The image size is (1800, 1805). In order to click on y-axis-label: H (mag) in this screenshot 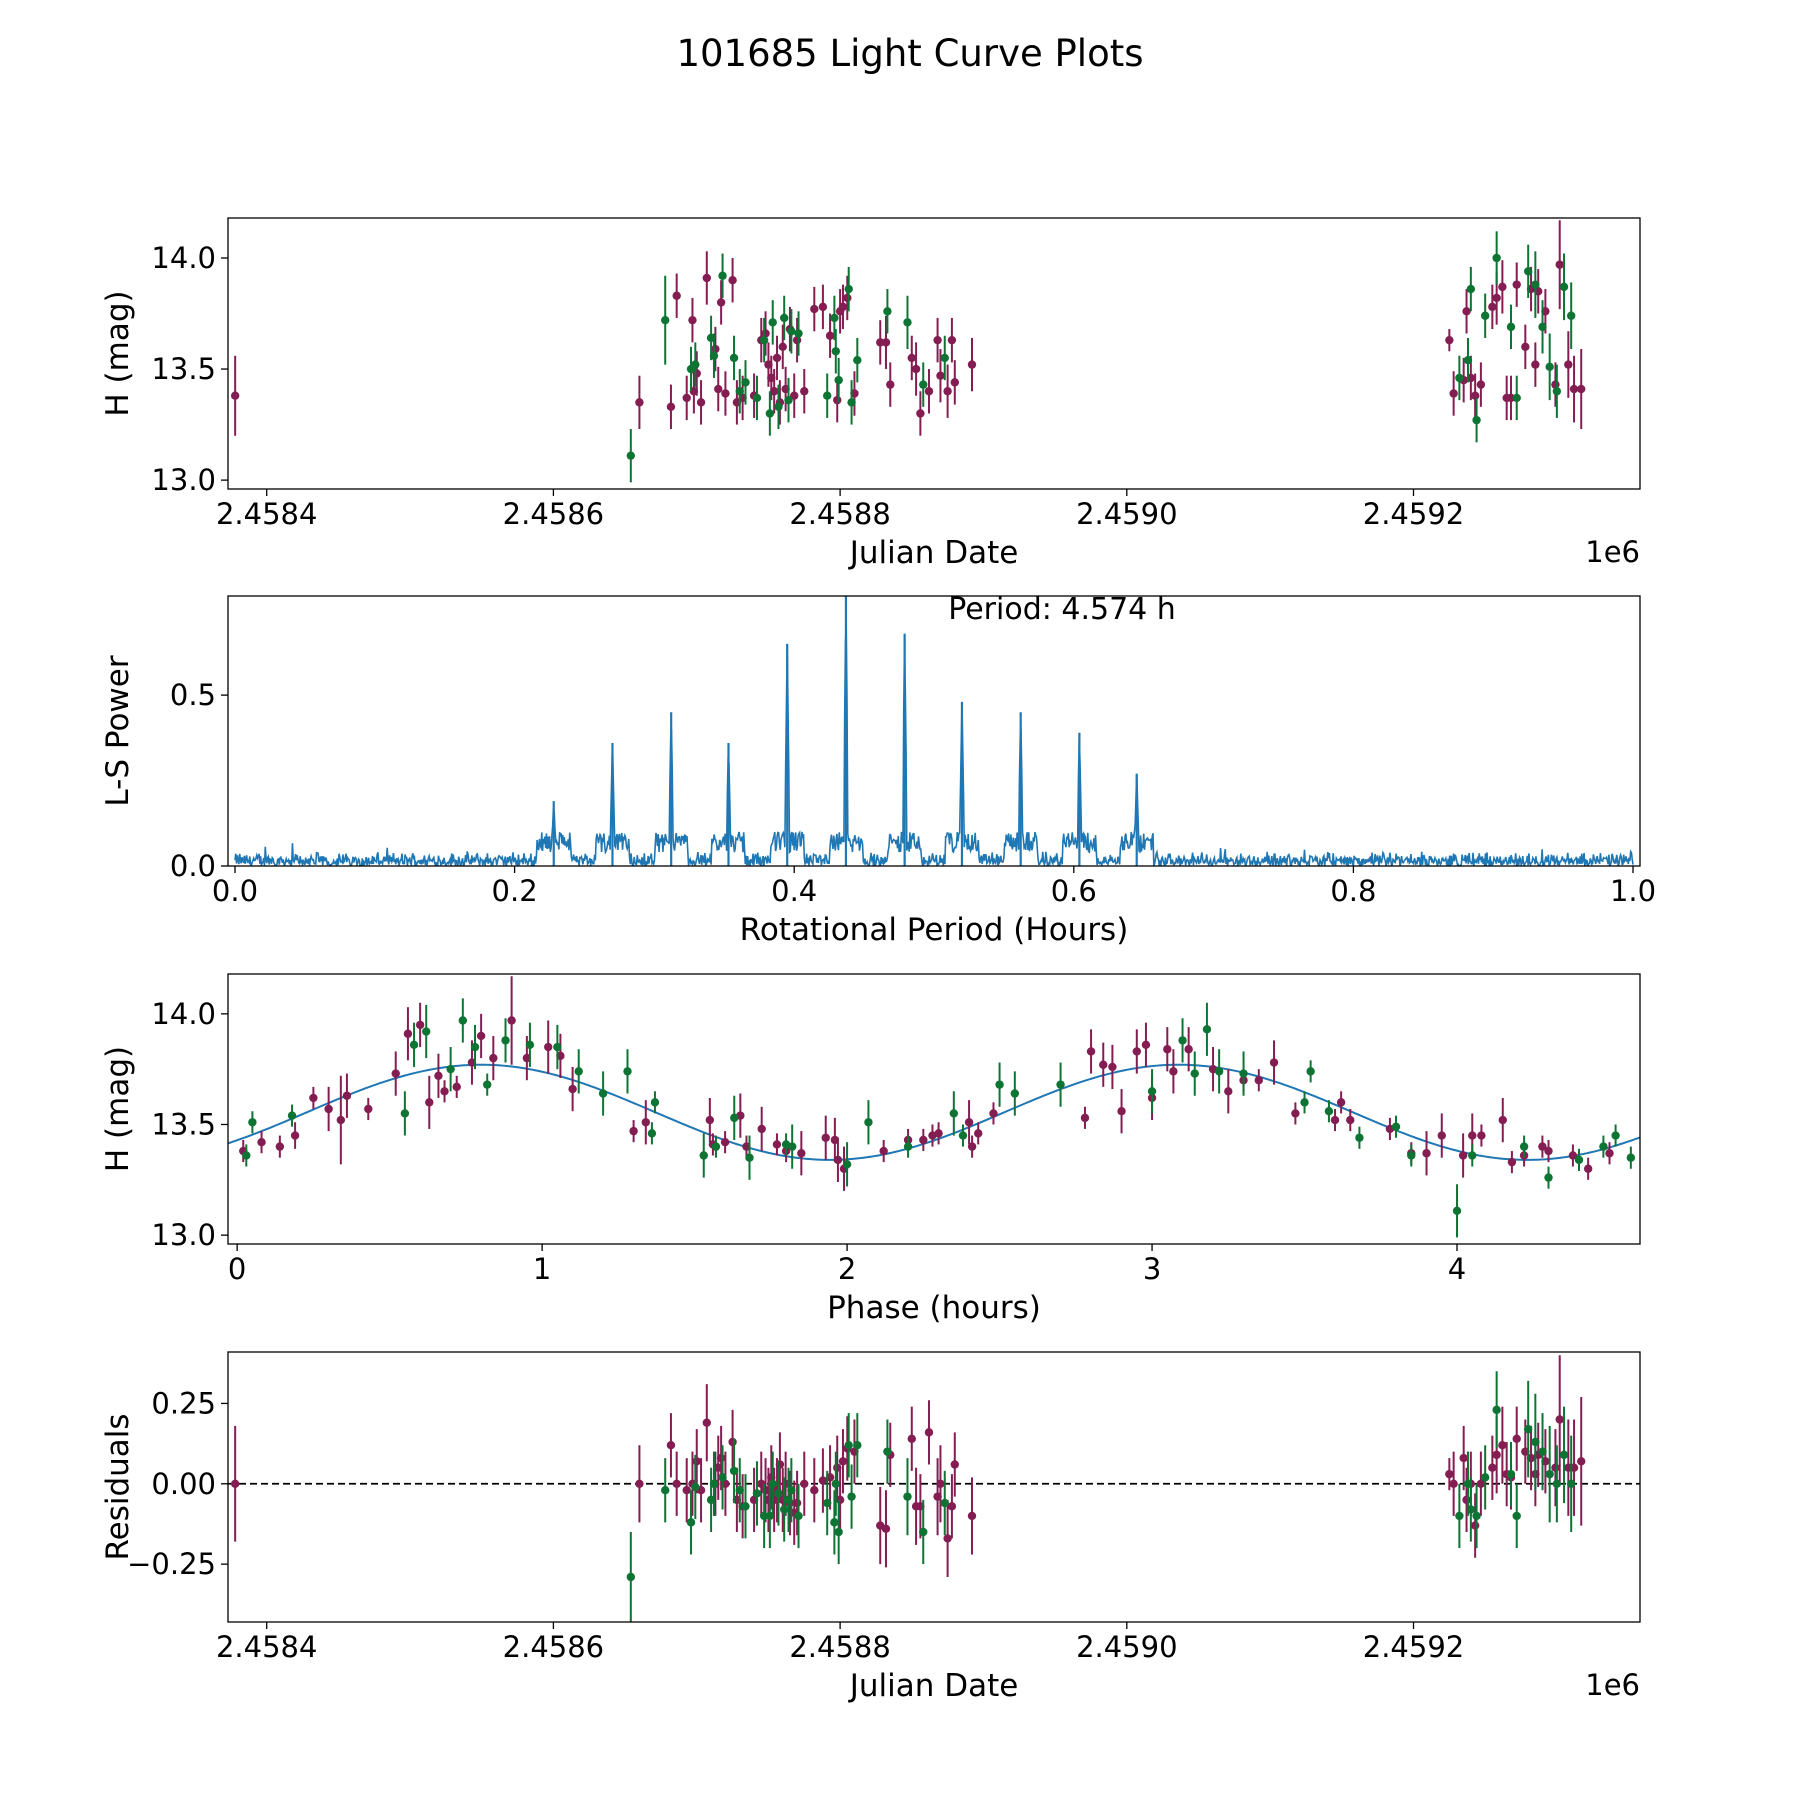, I will do `click(118, 1109)`.